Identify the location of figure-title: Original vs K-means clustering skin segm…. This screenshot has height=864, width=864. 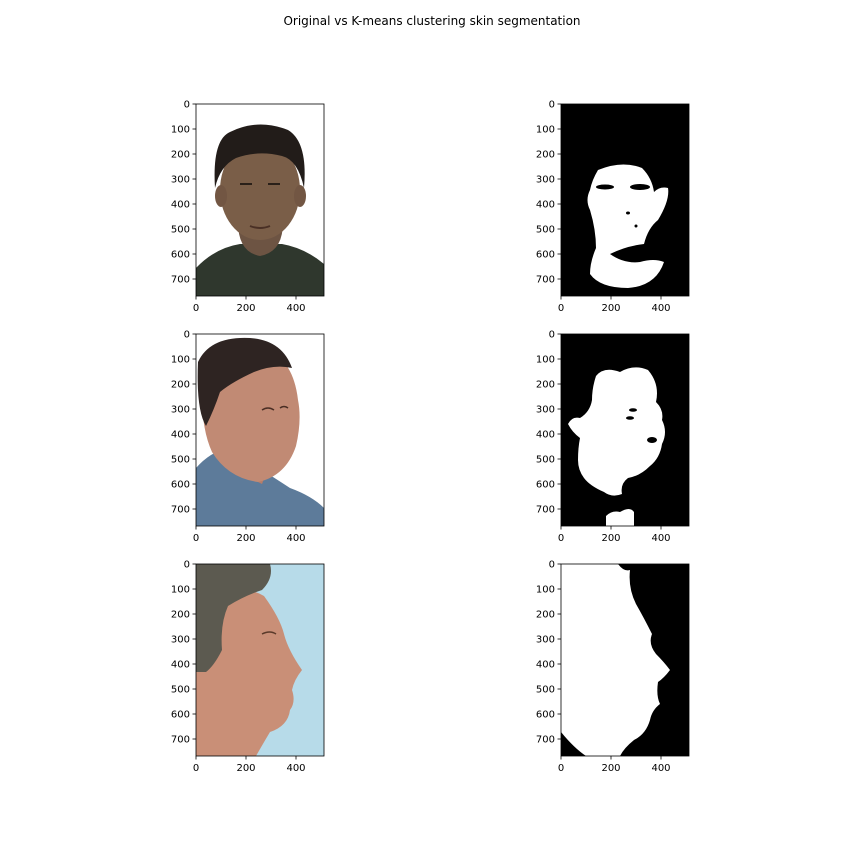
(432, 21).